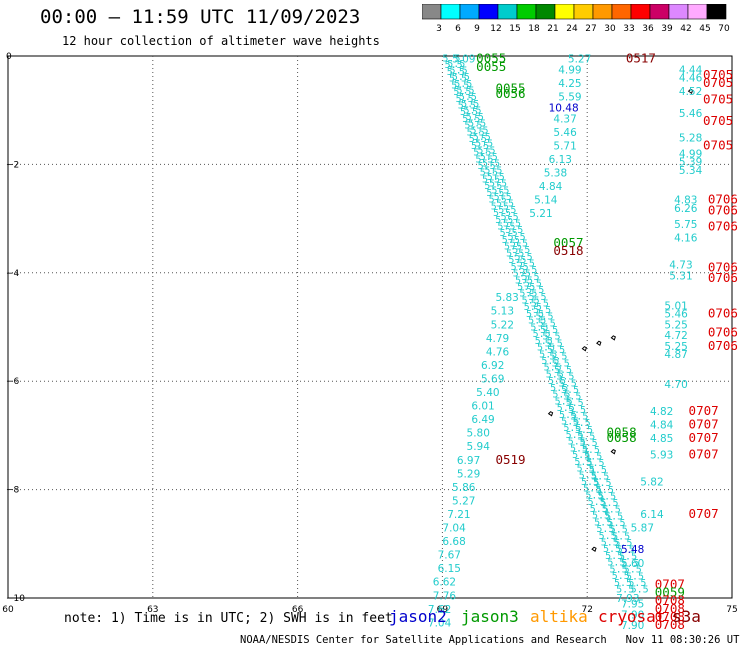  I want to click on y-tick-label: −2, so click(12, 165).